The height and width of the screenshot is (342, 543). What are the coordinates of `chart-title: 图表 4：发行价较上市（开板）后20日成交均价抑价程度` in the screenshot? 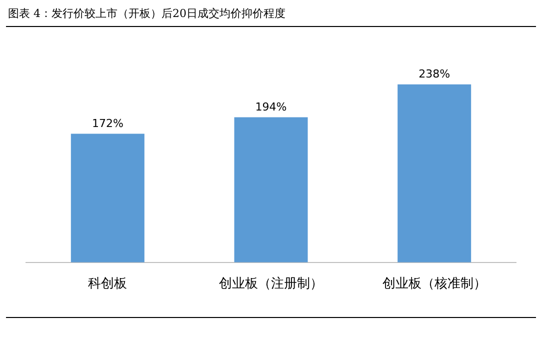 It's located at (147, 13).